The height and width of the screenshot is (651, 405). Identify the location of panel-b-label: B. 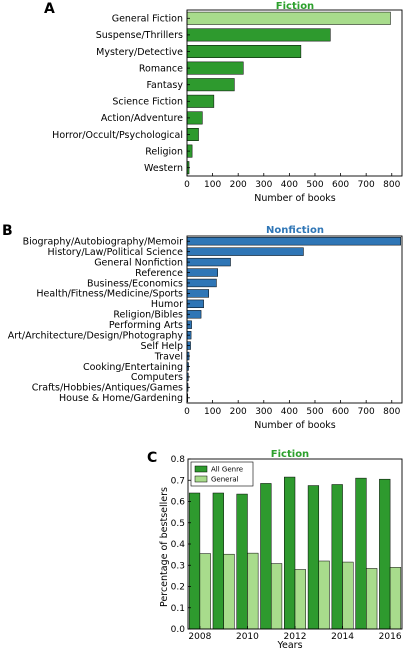
(7, 231).